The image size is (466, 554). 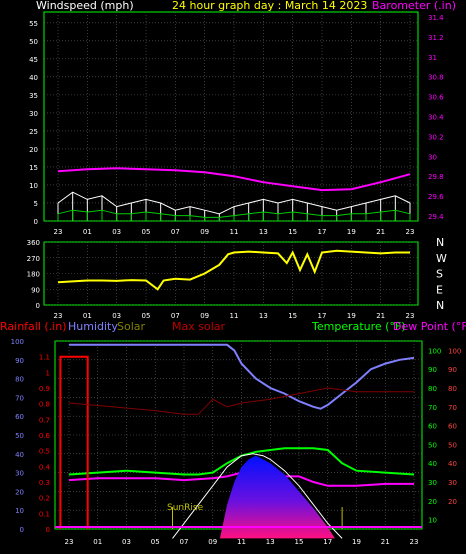 What do you see at coordinates (19, 417) in the screenshot?
I see `humidity-tick-60: 60` at bounding box center [19, 417].